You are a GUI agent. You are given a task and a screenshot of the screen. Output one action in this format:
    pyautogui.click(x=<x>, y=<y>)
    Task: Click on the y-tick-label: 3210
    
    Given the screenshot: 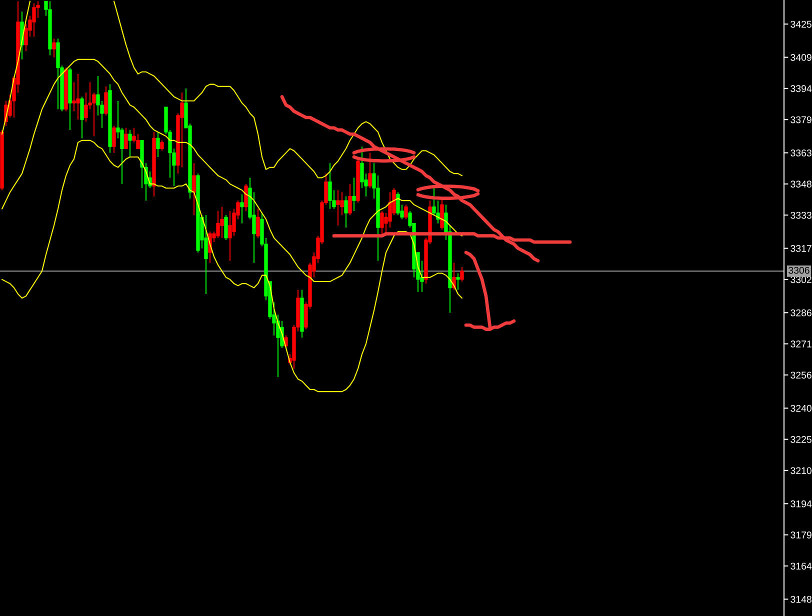 What is the action you would take?
    pyautogui.click(x=801, y=470)
    